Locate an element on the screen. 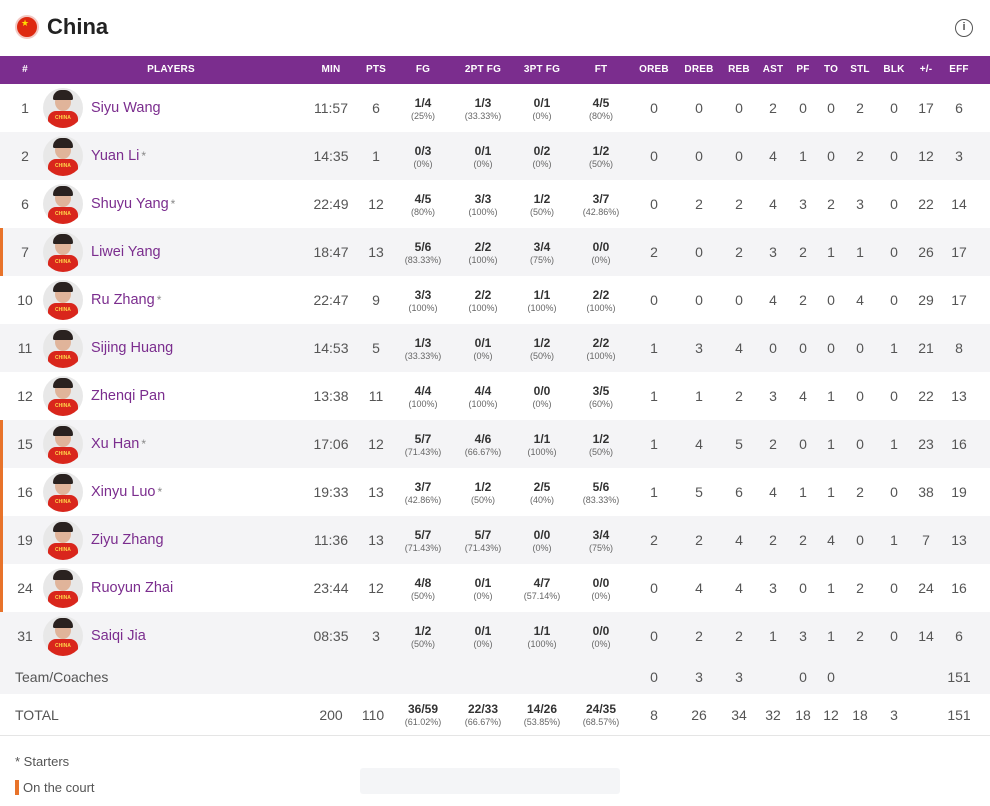  field-goals-percentage: (71.43%) is located at coordinates (423, 452).